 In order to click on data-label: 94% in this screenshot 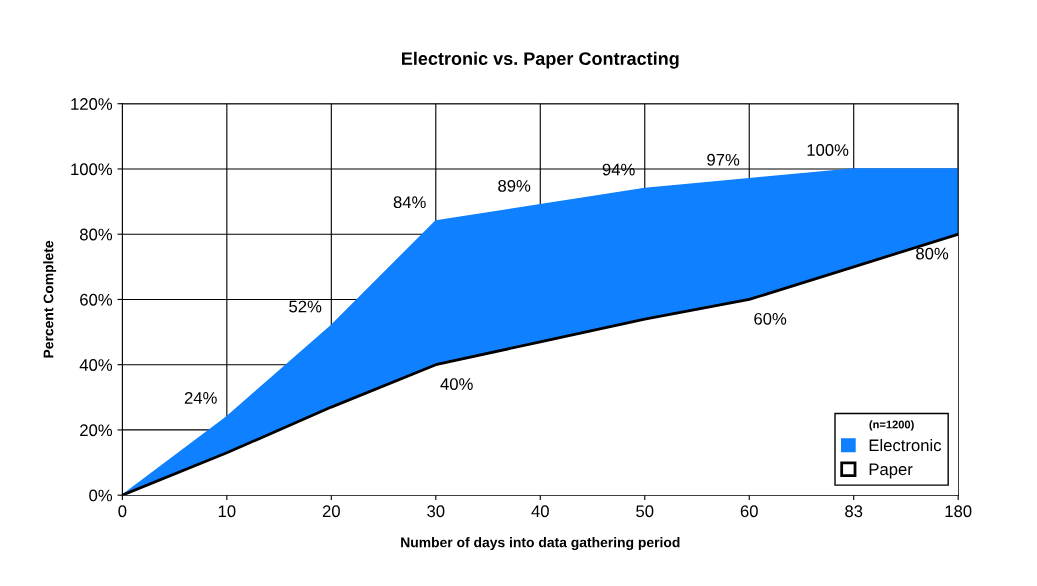, I will do `click(618, 169)`.